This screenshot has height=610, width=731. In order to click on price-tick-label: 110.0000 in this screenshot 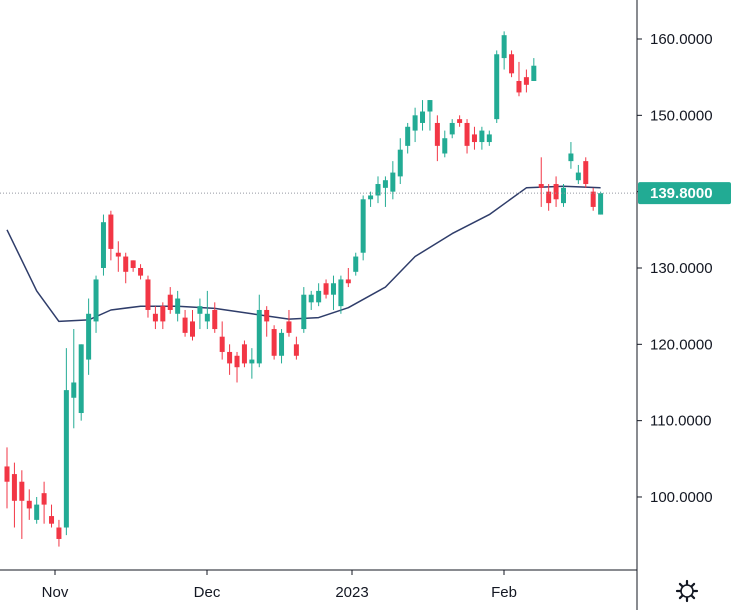, I will do `click(680, 421)`.